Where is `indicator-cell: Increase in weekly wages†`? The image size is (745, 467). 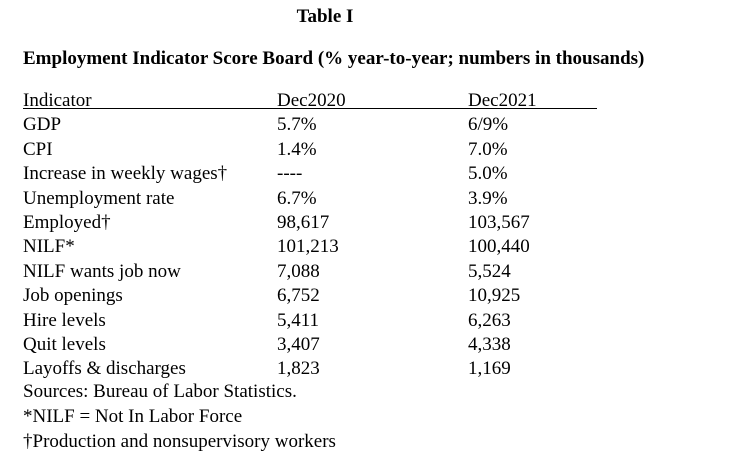
indicator-cell: Increase in weekly wages† is located at coordinates (125, 174).